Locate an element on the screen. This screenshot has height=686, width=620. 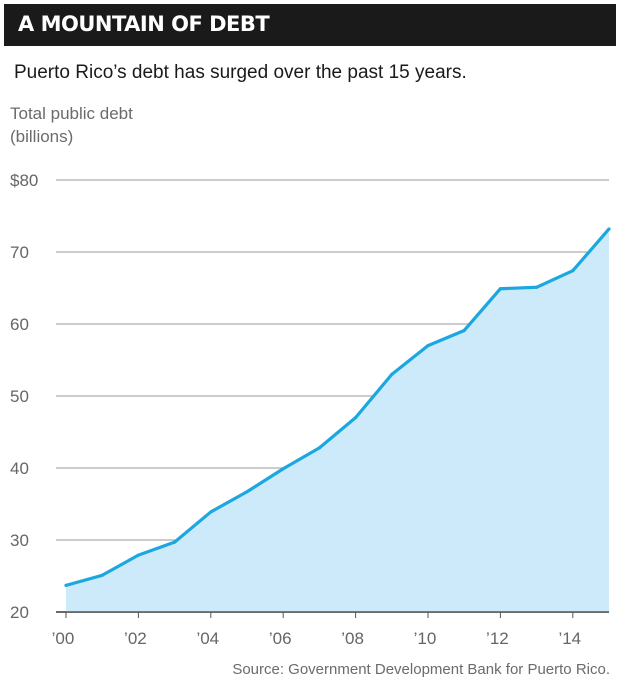
x-tick-label: ’14 is located at coordinates (569, 638).